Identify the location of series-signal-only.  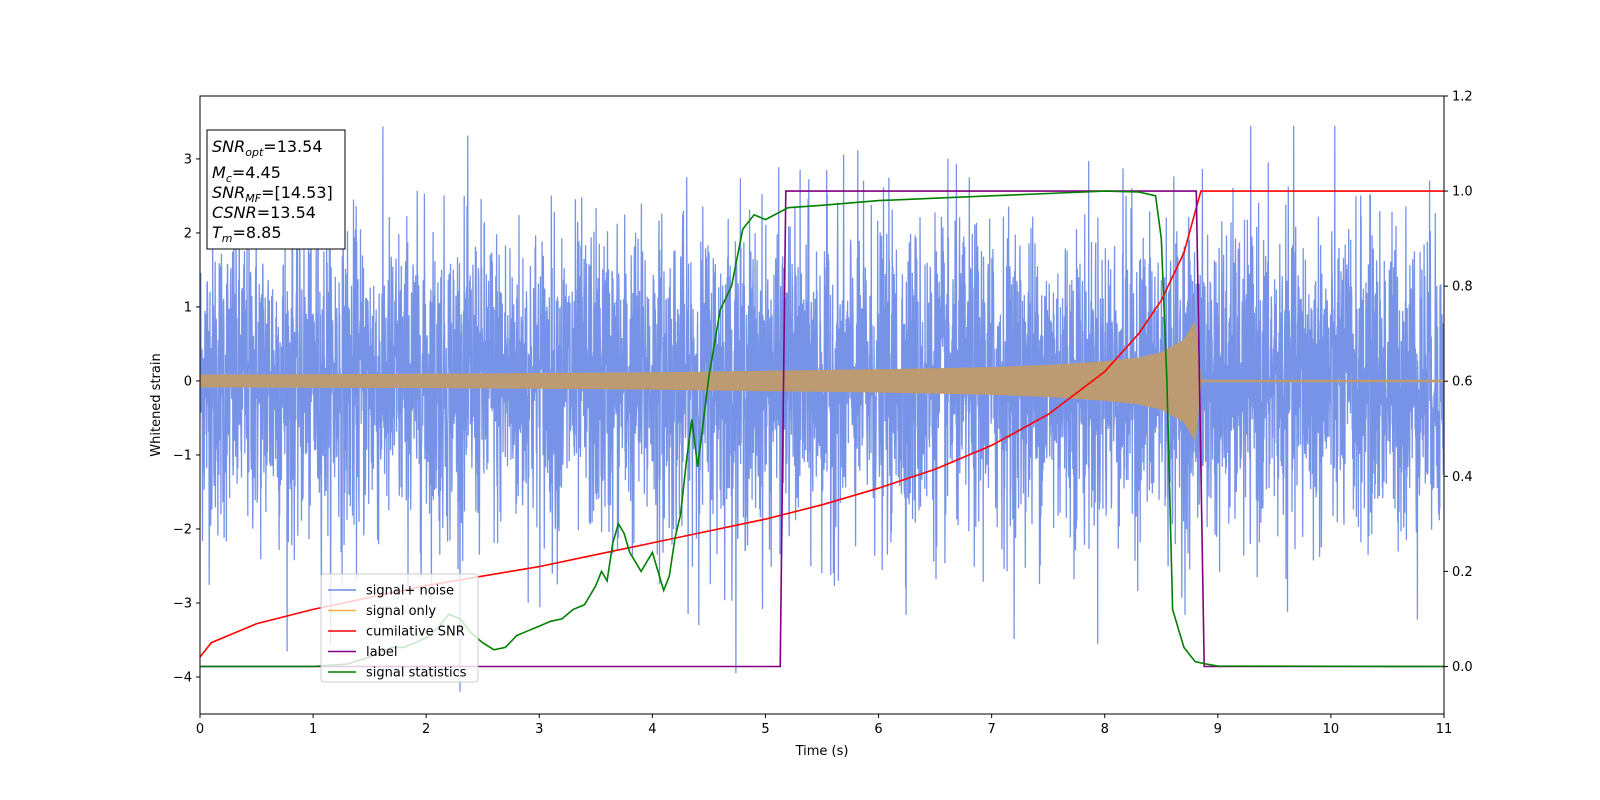
(822, 381).